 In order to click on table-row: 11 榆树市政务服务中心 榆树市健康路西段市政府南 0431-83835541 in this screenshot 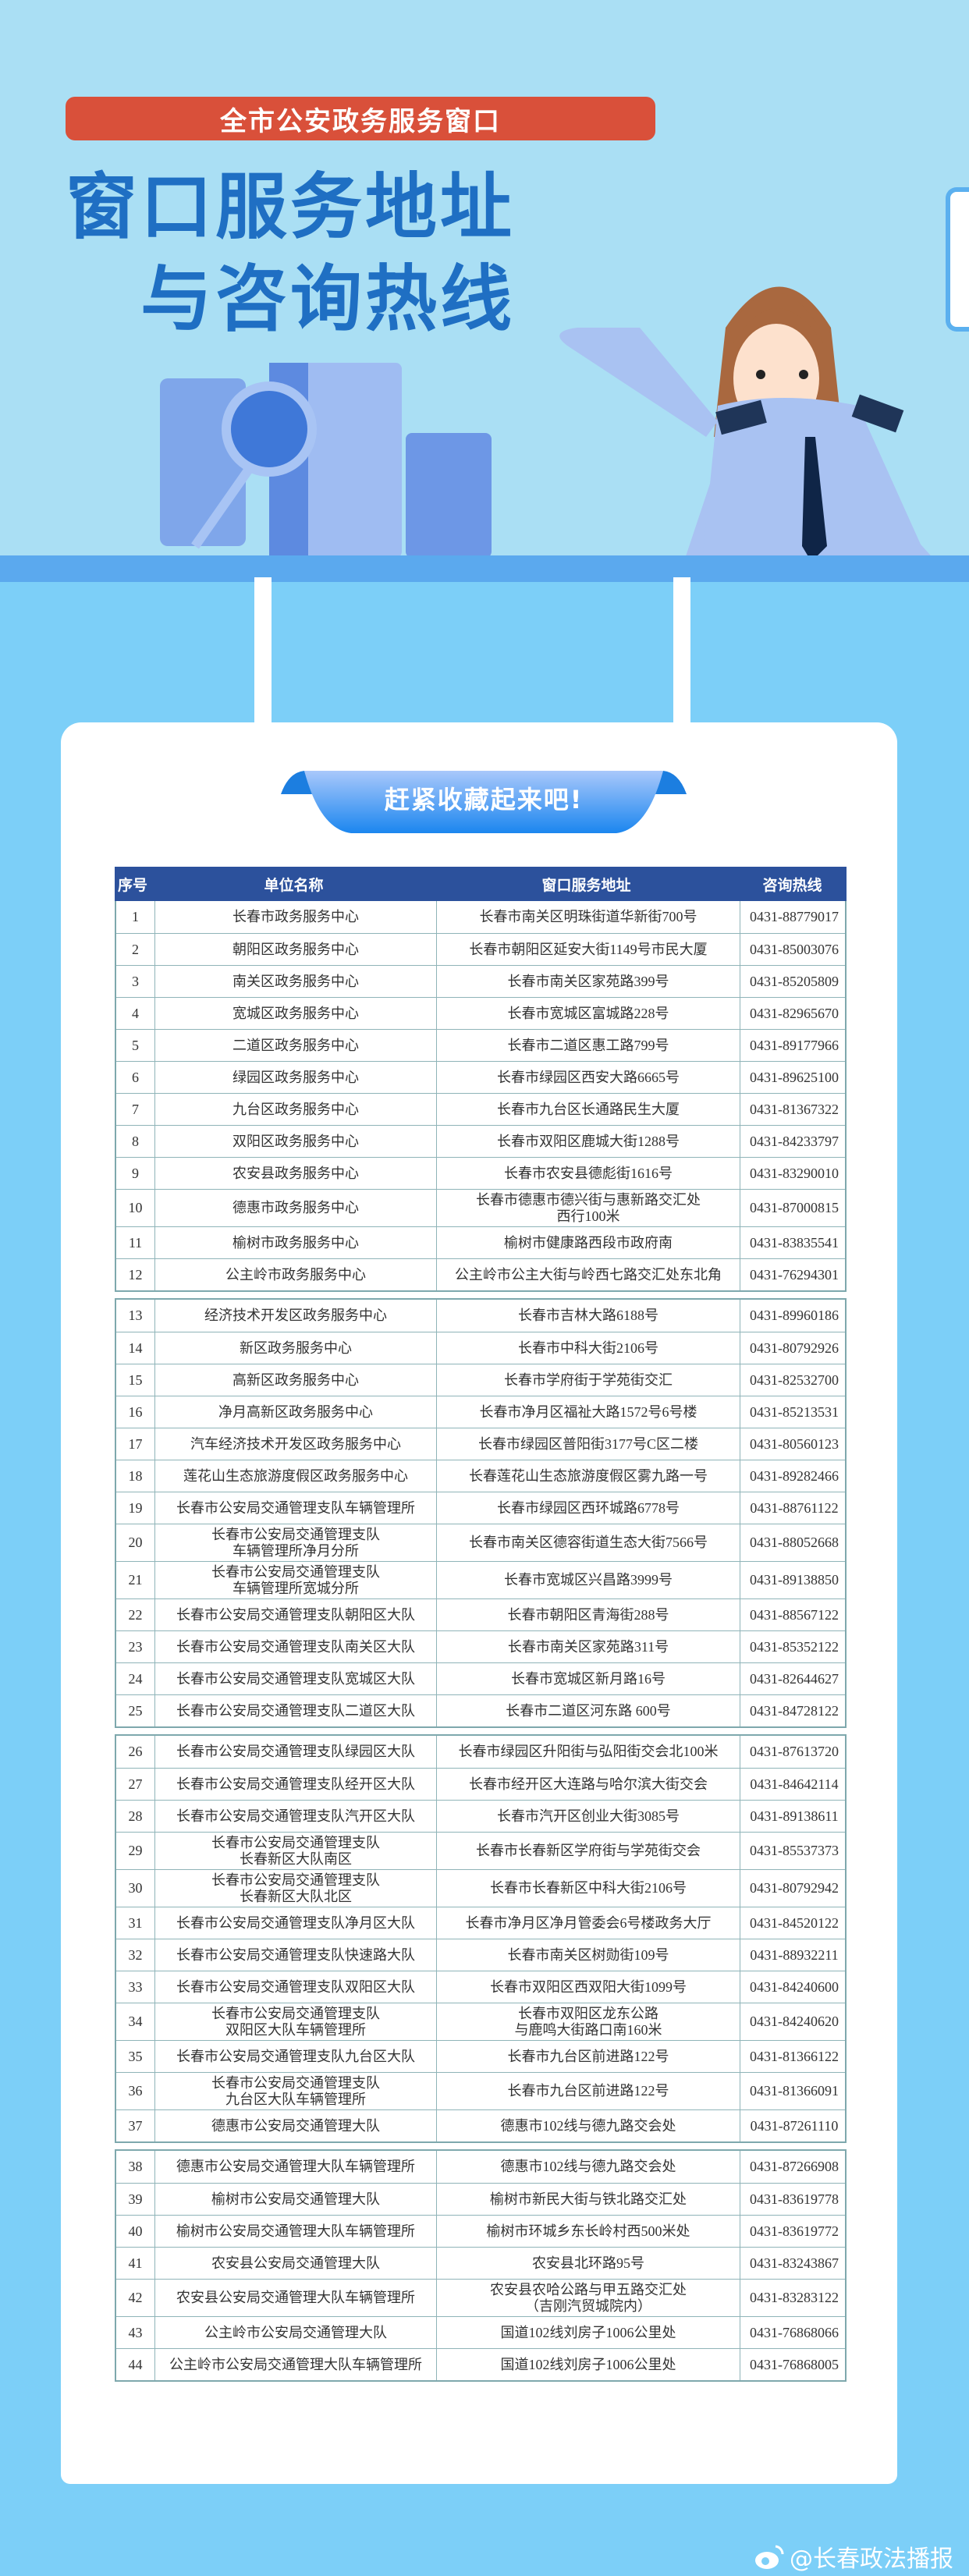, I will do `click(480, 1242)`.